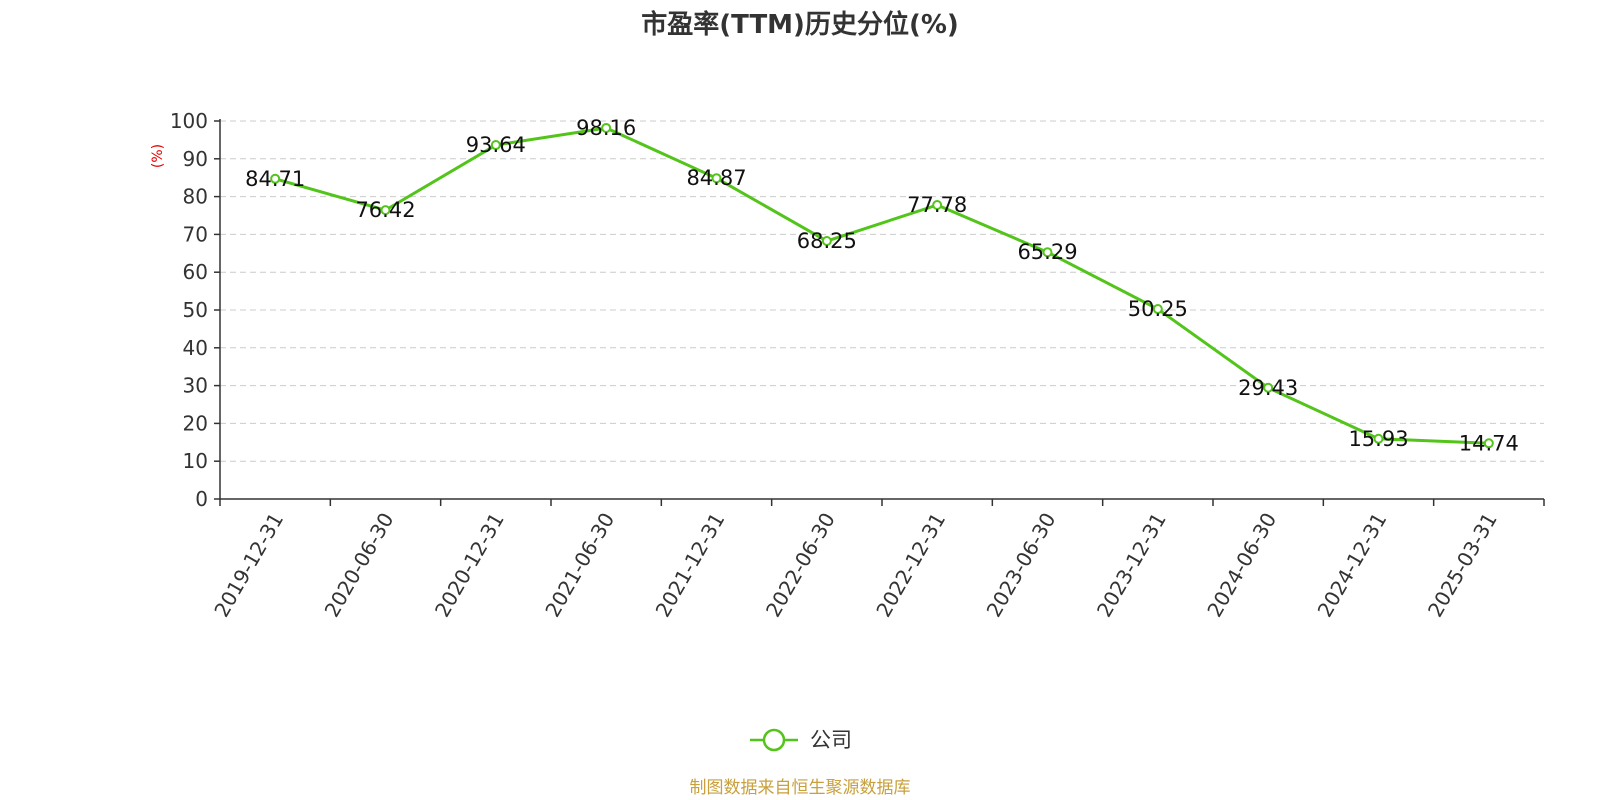 This screenshot has width=1600, height=800. Describe the element at coordinates (1241, 565) in the screenshot. I see `x-tick-label: 2024-06-30` at that location.